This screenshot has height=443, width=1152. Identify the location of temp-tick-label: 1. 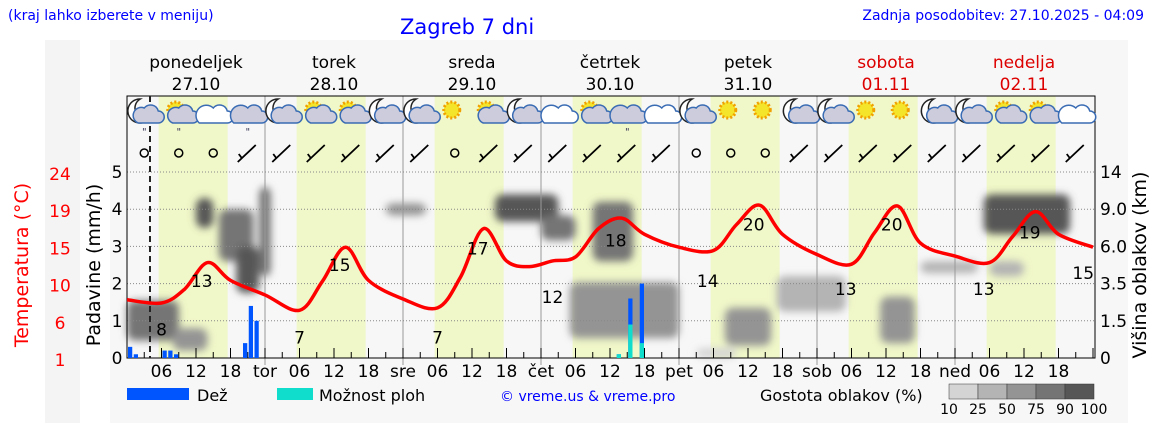
(60, 361).